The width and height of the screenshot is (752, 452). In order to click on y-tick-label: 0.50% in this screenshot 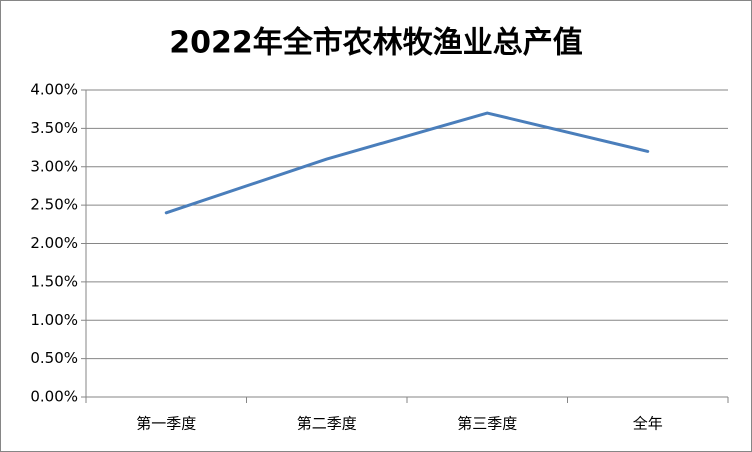, I will do `click(54, 358)`.